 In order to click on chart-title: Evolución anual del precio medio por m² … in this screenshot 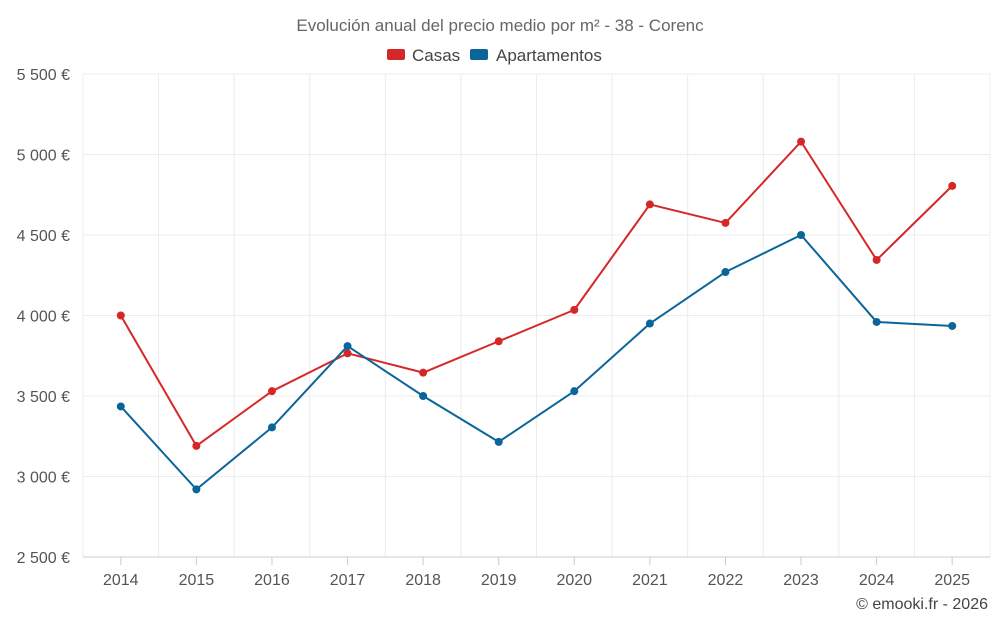, I will do `click(500, 25)`.